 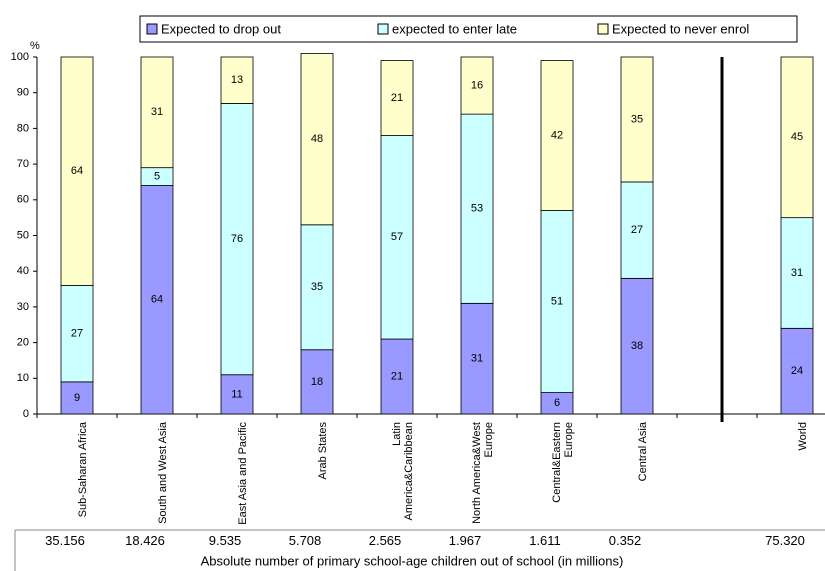 I want to click on table-value: 0.352, so click(x=625, y=540).